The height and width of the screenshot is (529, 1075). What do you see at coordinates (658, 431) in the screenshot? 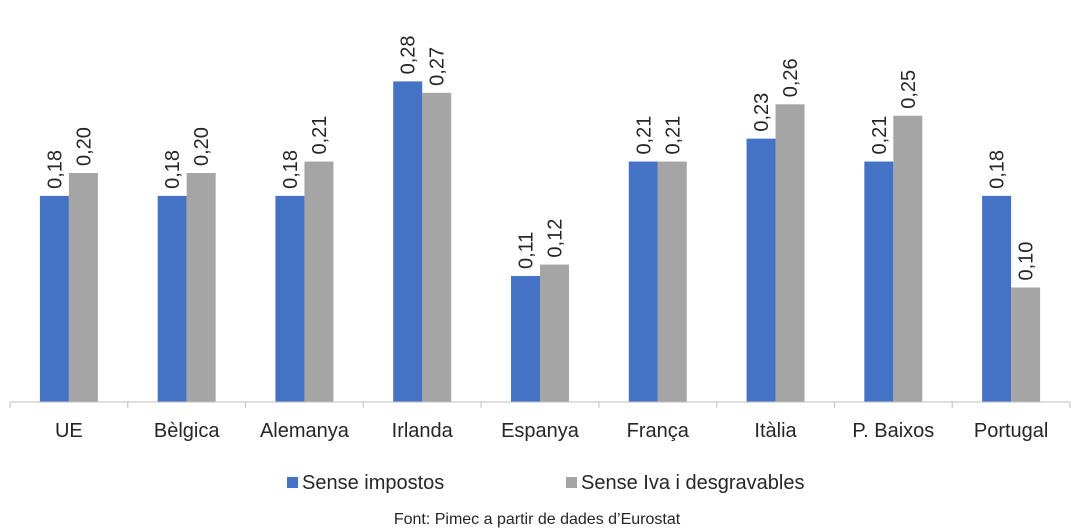
I see `x-tick-label: França` at bounding box center [658, 431].